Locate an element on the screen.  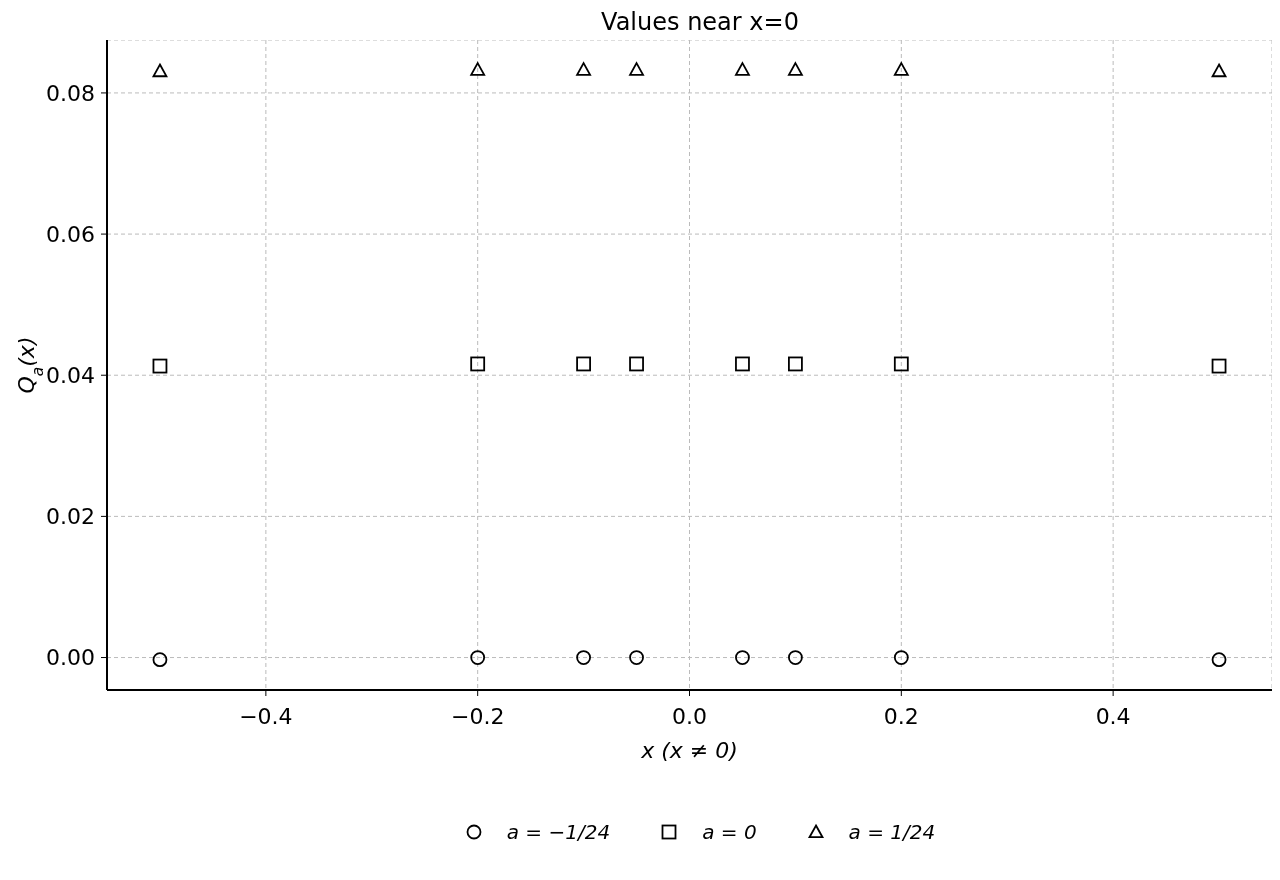
legend-label: a = 1/24 is located at coordinates (892, 832).